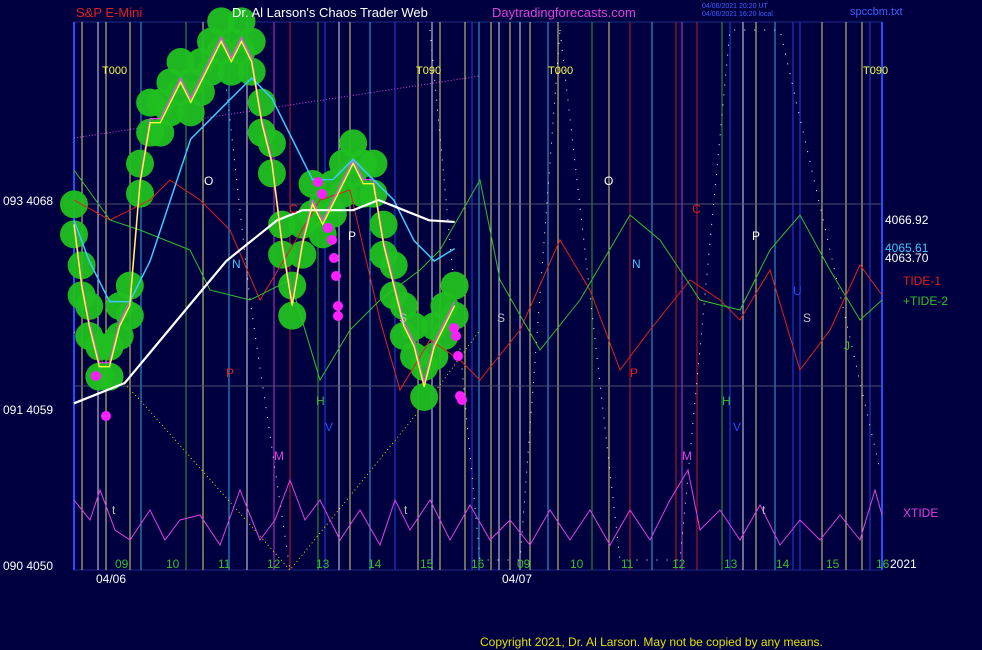  I want to click on t-label: T000, so click(560, 71).